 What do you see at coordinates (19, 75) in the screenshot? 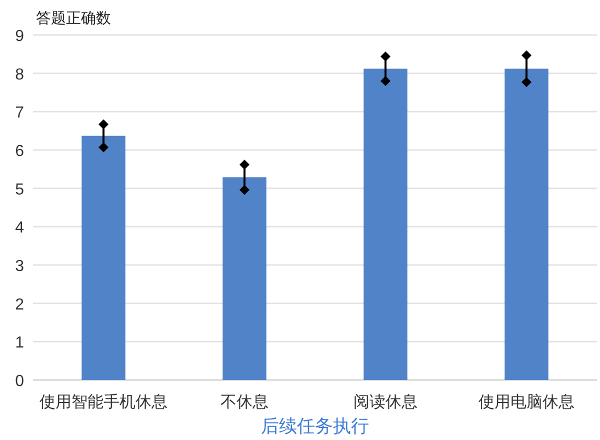
I see `y-tick-label: 8` at bounding box center [19, 75].